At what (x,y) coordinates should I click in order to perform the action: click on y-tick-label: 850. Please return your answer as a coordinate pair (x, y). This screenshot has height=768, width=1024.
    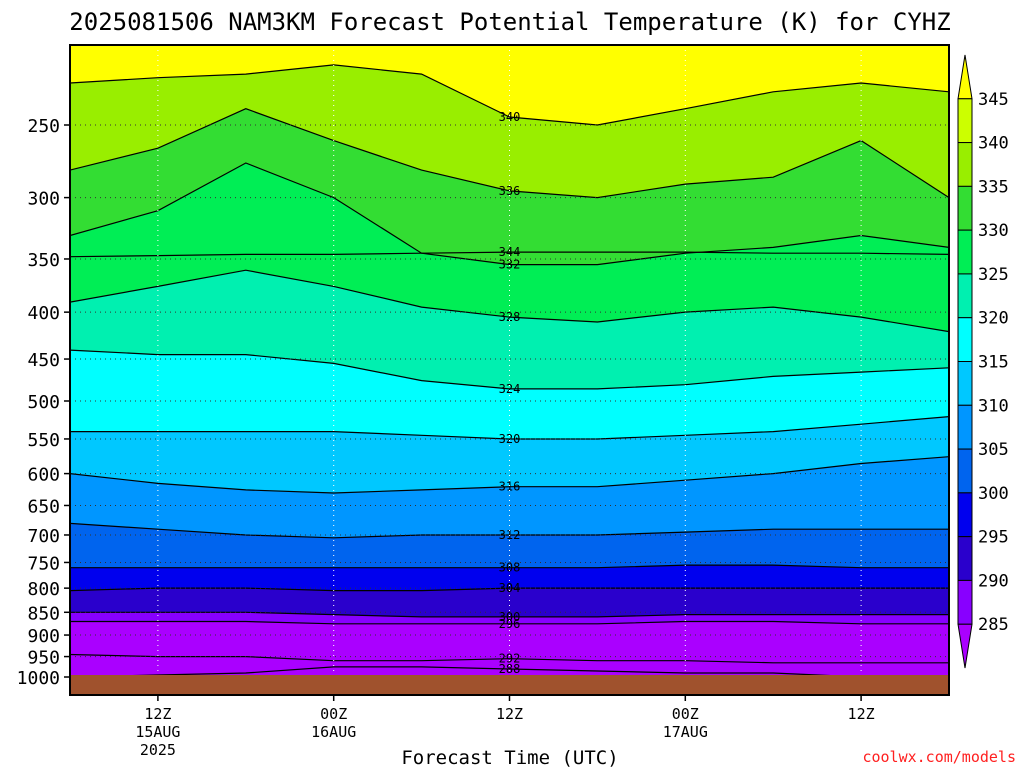
    Looking at the image, I should click on (43, 613).